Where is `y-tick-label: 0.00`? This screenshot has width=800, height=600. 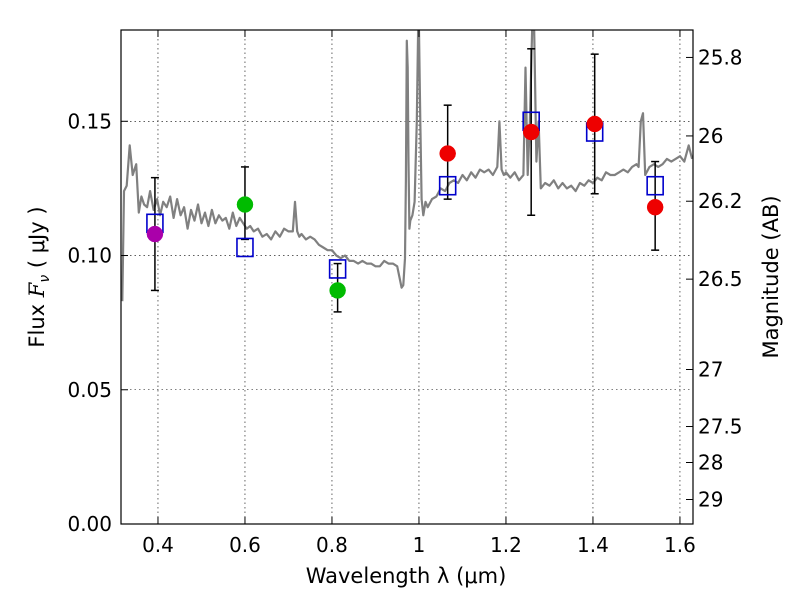
y-tick-label: 0.00 is located at coordinates (89, 524).